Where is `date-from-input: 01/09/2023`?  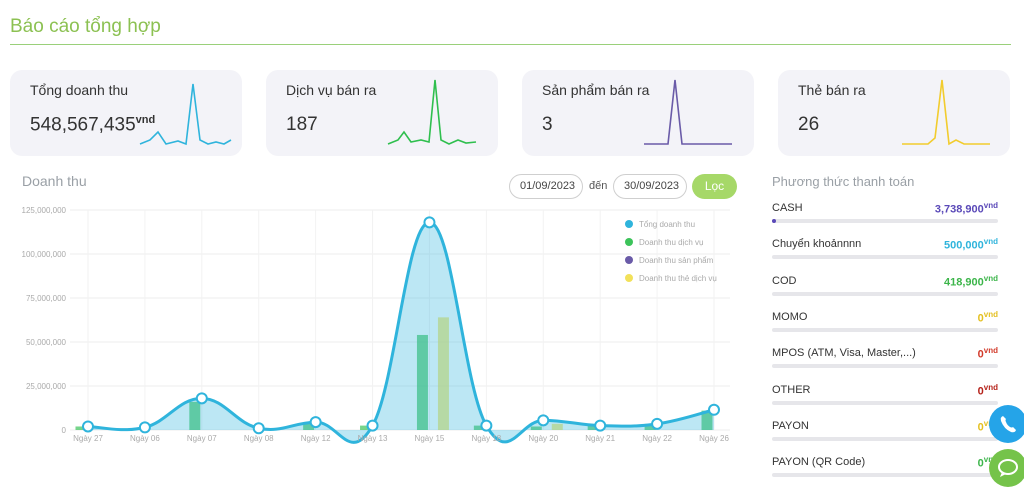 date-from-input: 01/09/2023 is located at coordinates (546, 186).